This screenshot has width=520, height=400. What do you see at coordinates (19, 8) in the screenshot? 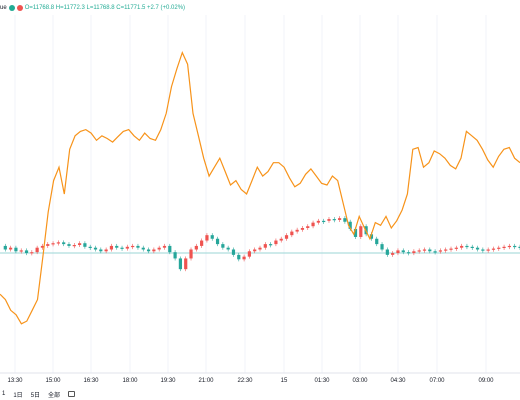
I see `close-icon` at bounding box center [19, 8].